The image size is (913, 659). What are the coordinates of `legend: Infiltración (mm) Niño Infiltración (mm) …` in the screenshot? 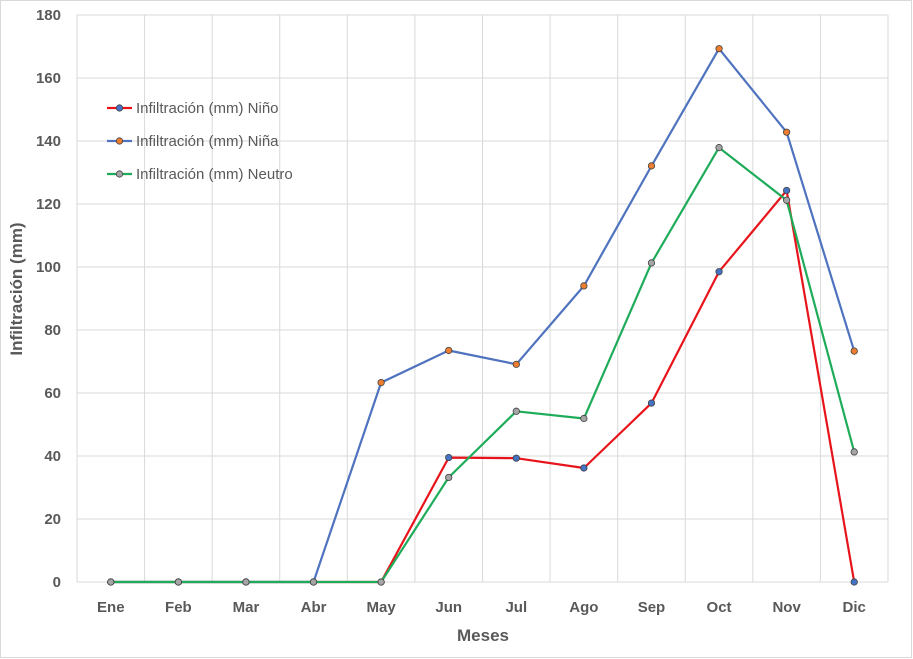 It's located at (200, 141).